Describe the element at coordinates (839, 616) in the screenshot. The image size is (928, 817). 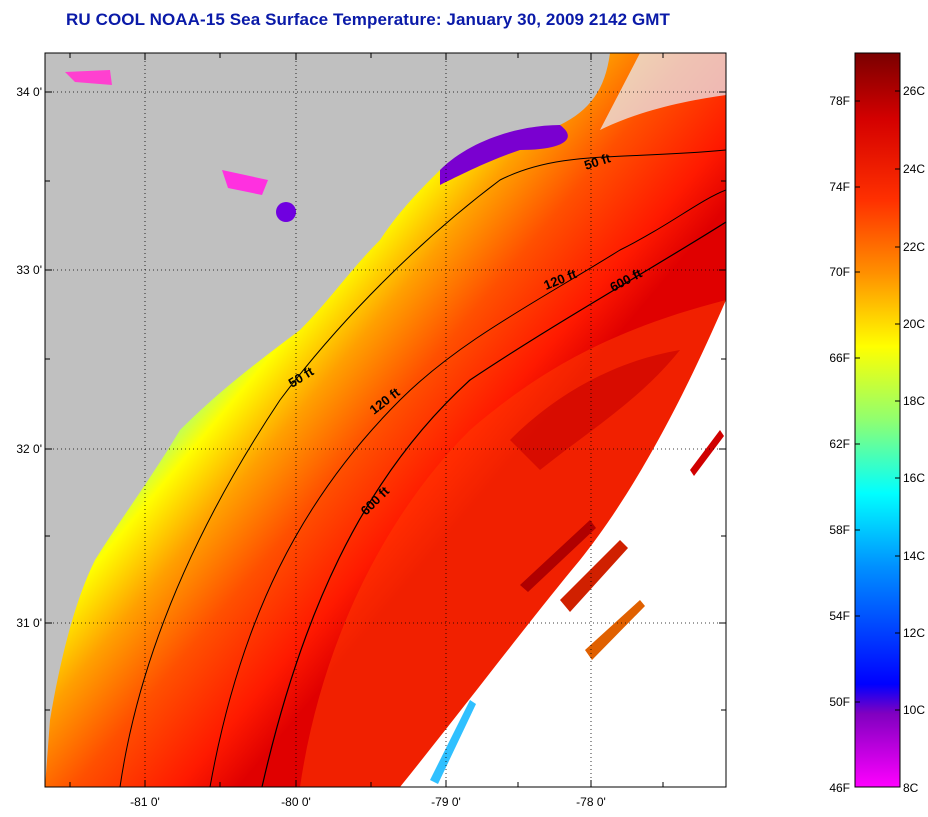
I see `cb-f-54: 54F` at that location.